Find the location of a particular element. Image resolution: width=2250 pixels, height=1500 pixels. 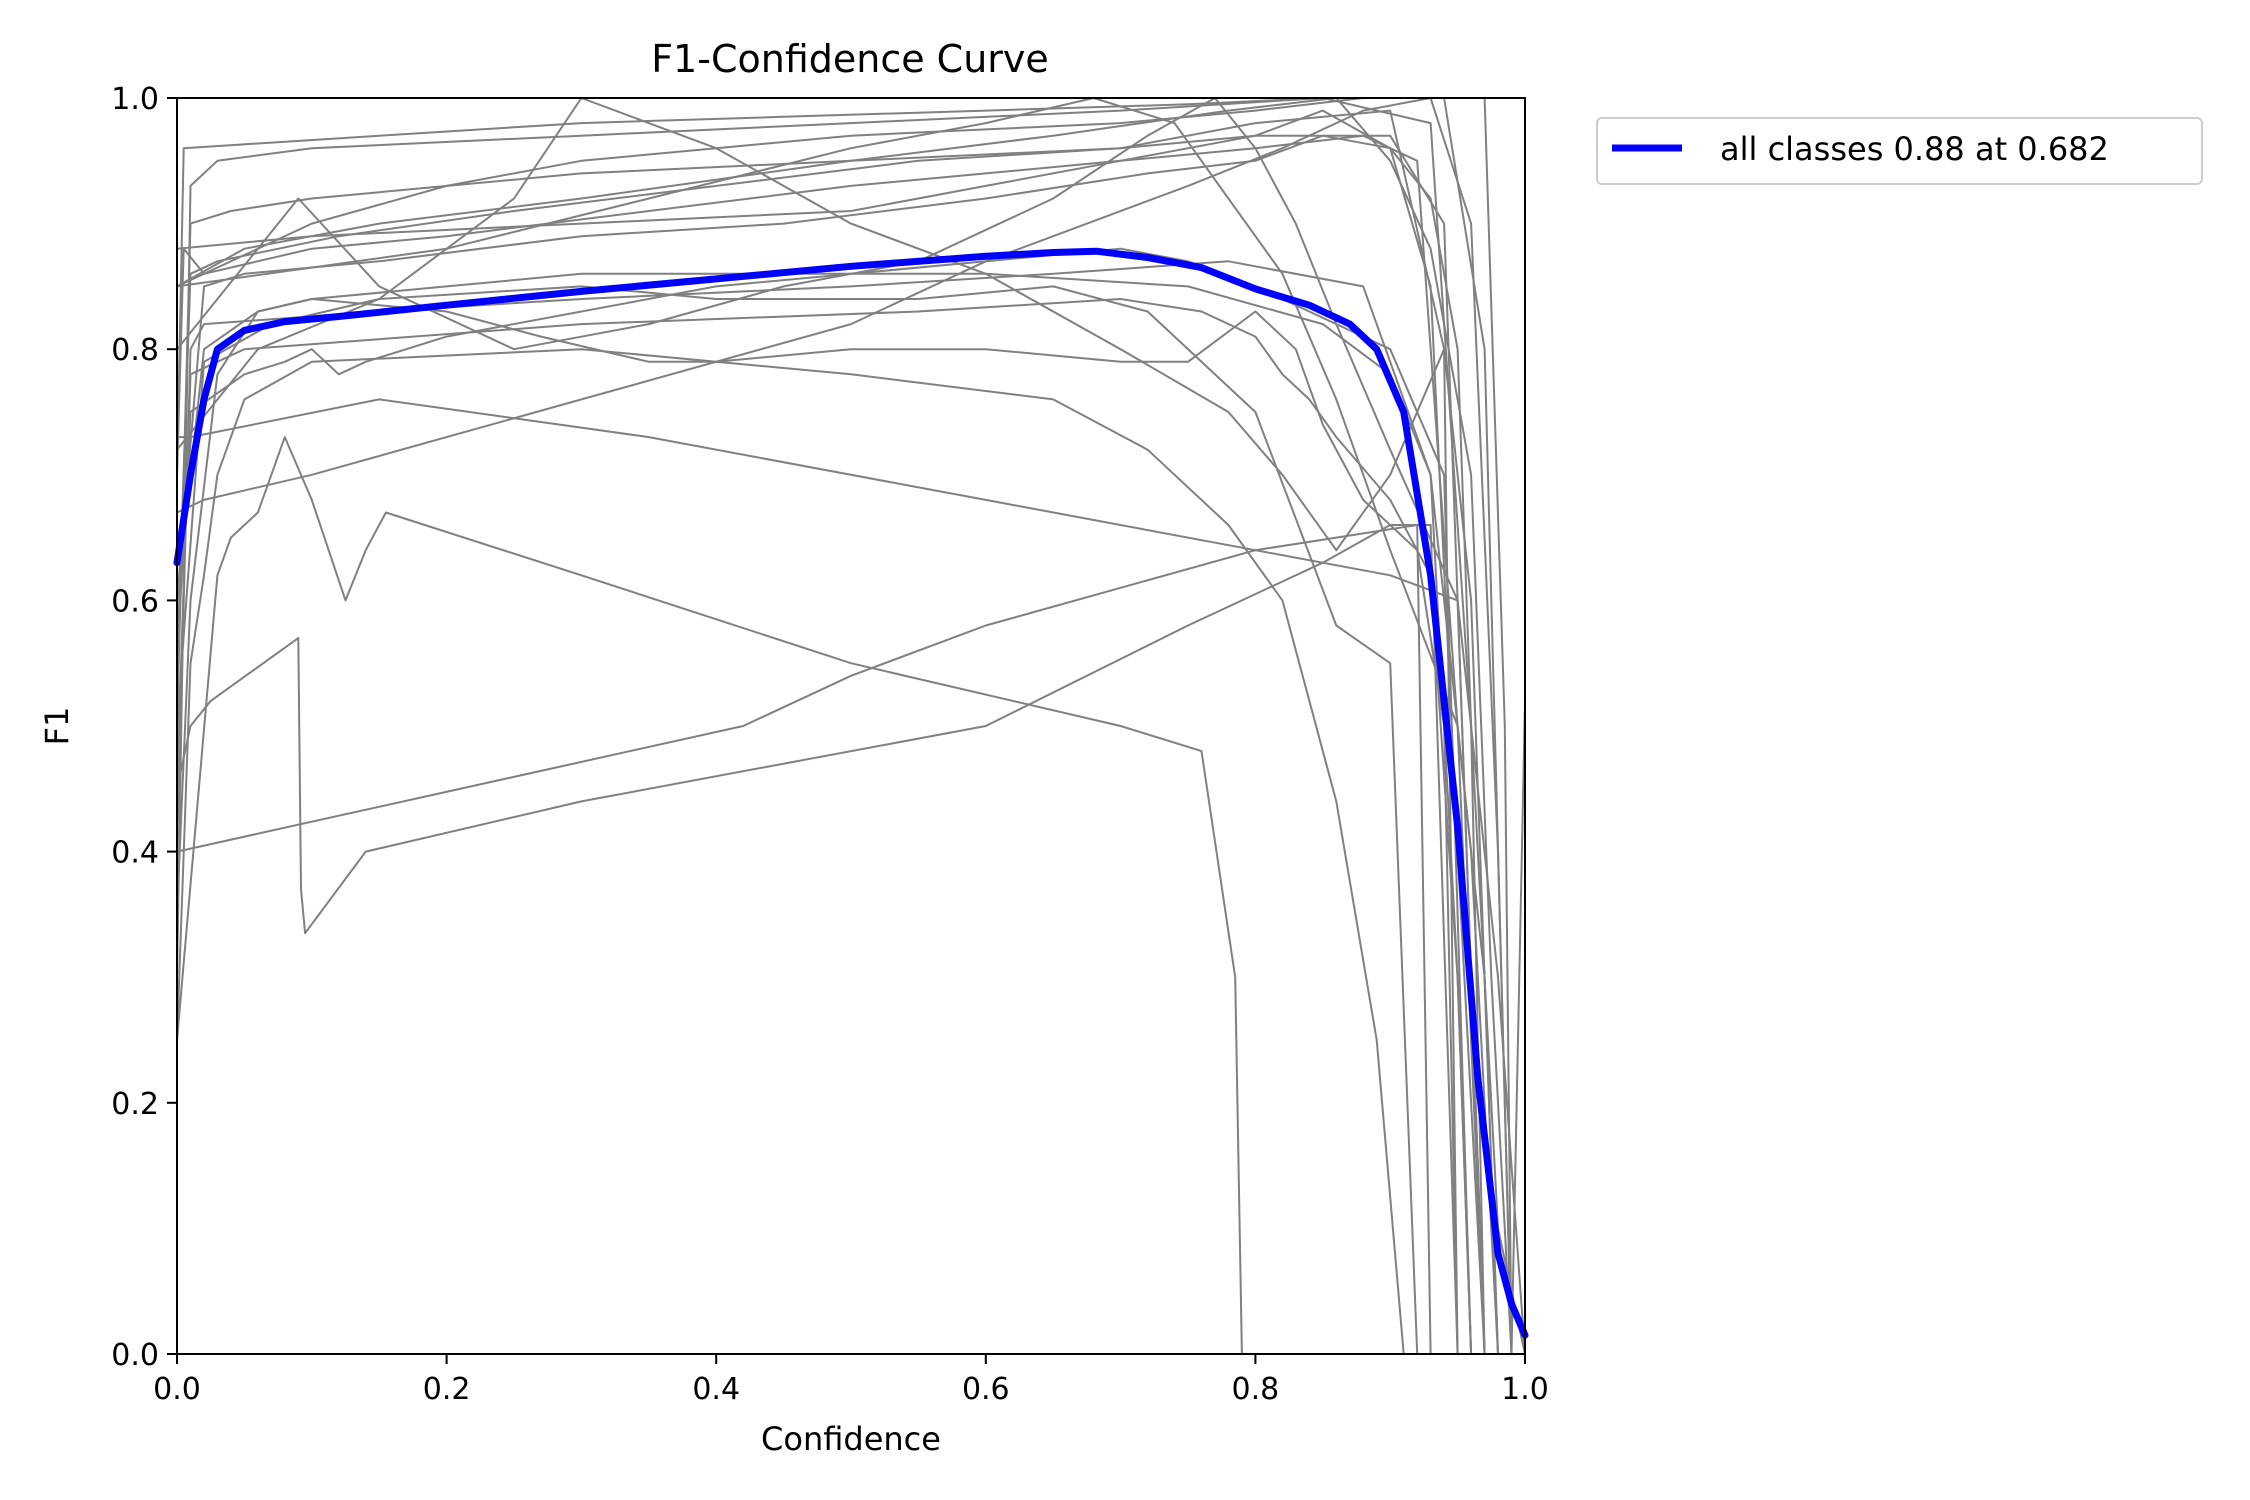

x-tick-label: 0.4 is located at coordinates (716, 1389).